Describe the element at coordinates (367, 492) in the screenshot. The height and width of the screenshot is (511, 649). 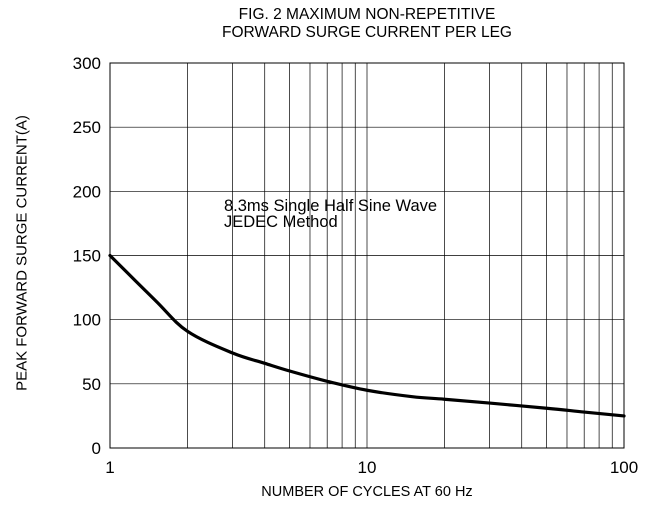
I see `x-axis-label: NUMBER OF CYCLES AT 60 Hz` at that location.